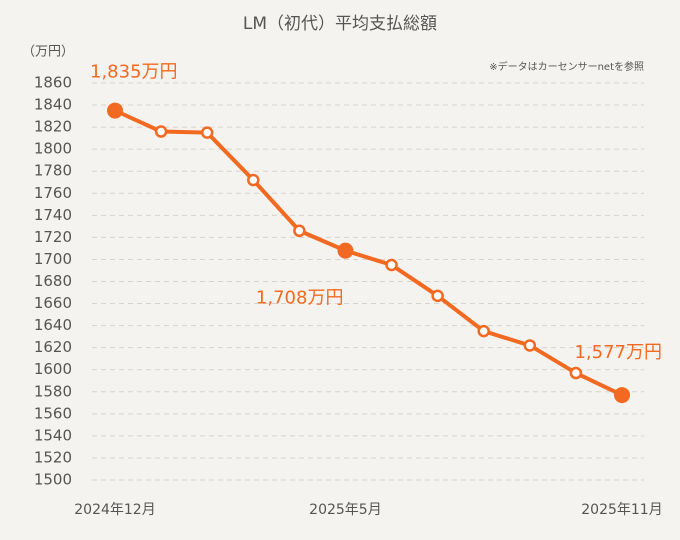 This screenshot has height=540, width=680. Describe the element at coordinates (53, 215) in the screenshot. I see `y-tick-label: 1740` at that location.